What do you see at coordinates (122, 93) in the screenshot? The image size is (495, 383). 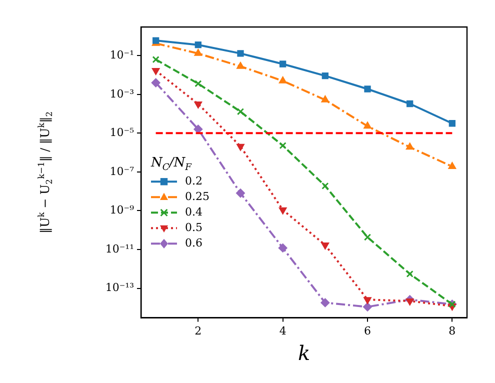 I see `y-tick-label: 10⁻³` at bounding box center [122, 93].